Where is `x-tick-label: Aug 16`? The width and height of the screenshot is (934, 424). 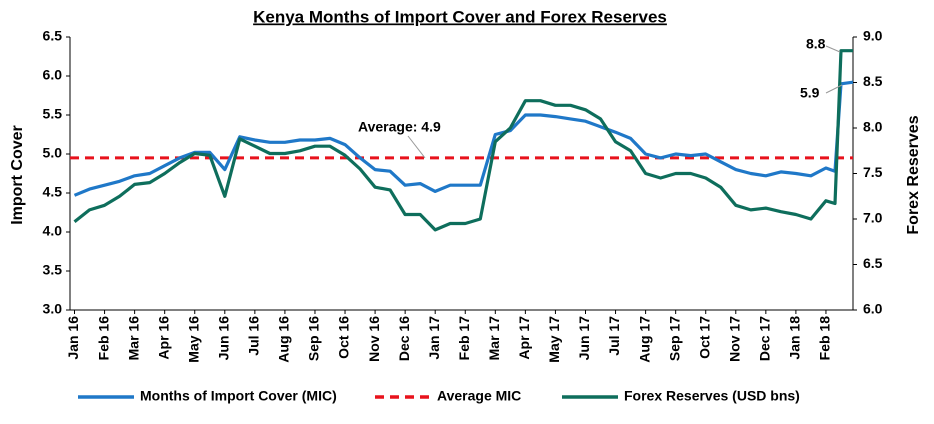
x-tick-label: Aug 16 is located at coordinates (284, 339).